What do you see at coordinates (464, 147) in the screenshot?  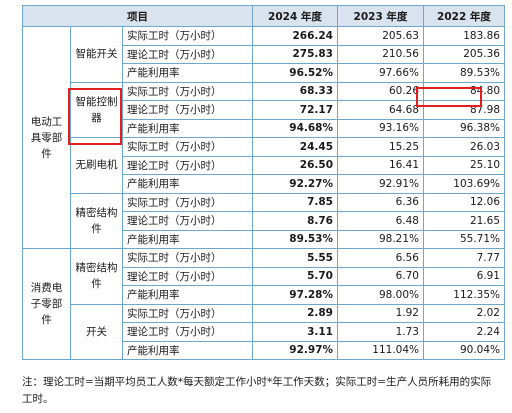 I see `value-2022: 26.03` at bounding box center [464, 147].